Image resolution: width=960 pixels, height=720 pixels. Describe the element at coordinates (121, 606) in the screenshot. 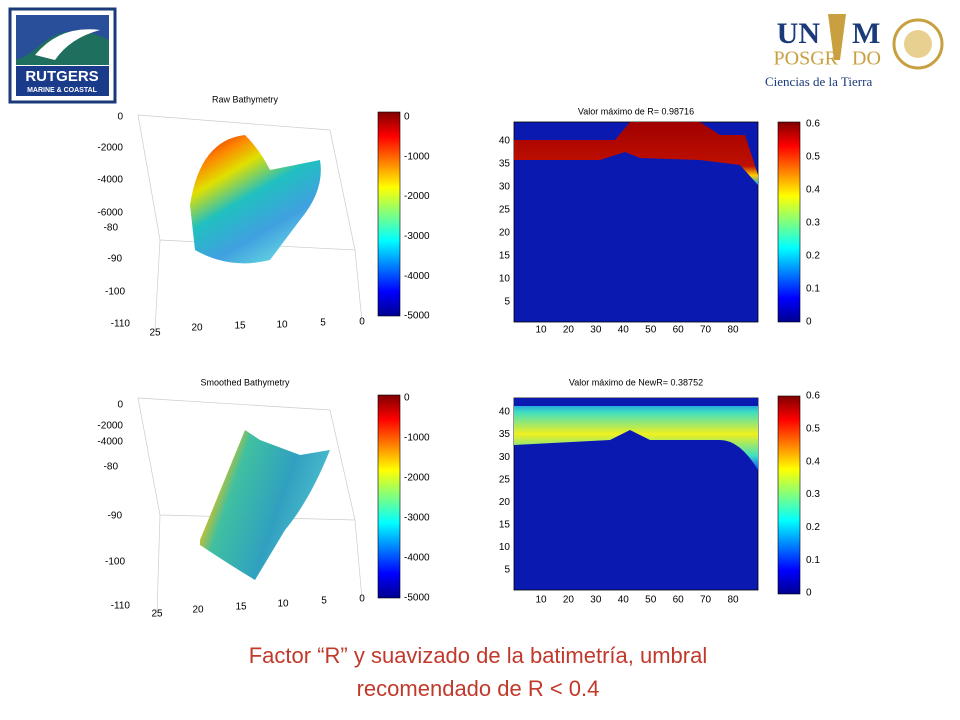

I see `y-tick-label: -110` at that location.